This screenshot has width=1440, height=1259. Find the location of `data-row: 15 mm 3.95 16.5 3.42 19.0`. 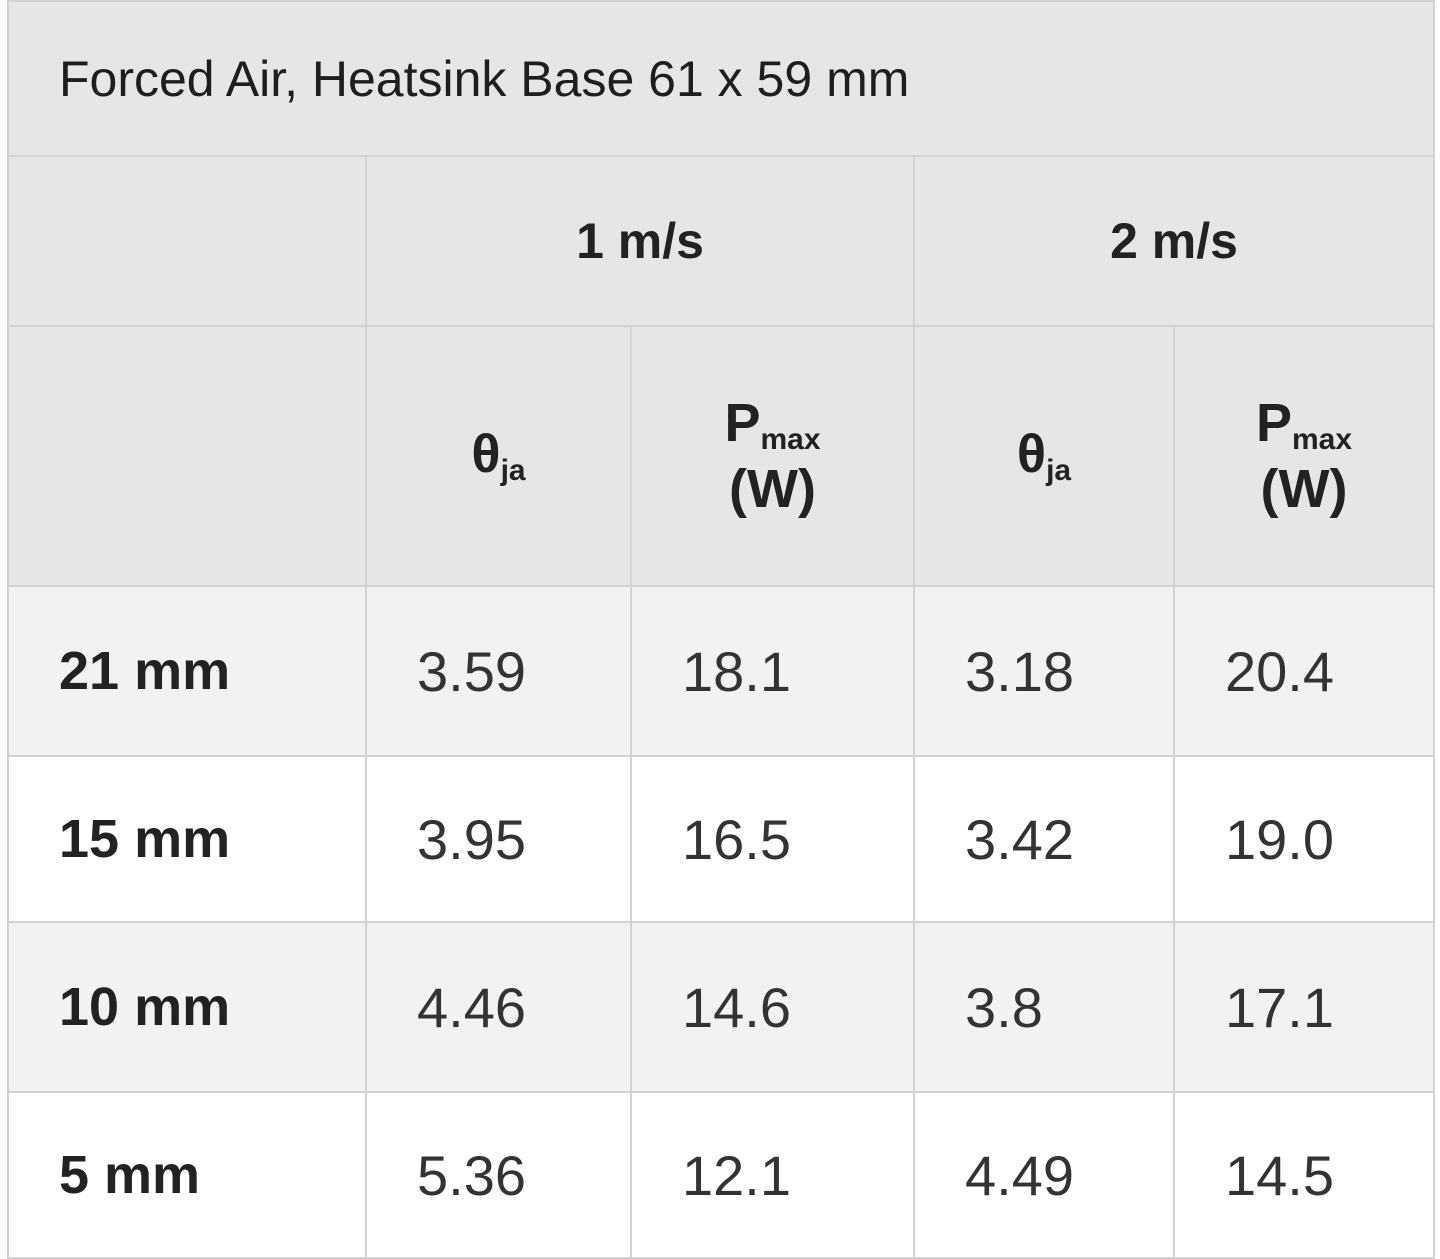

data-row: 15 mm 3.95 16.5 3.42 19.0 is located at coordinates (721, 839).